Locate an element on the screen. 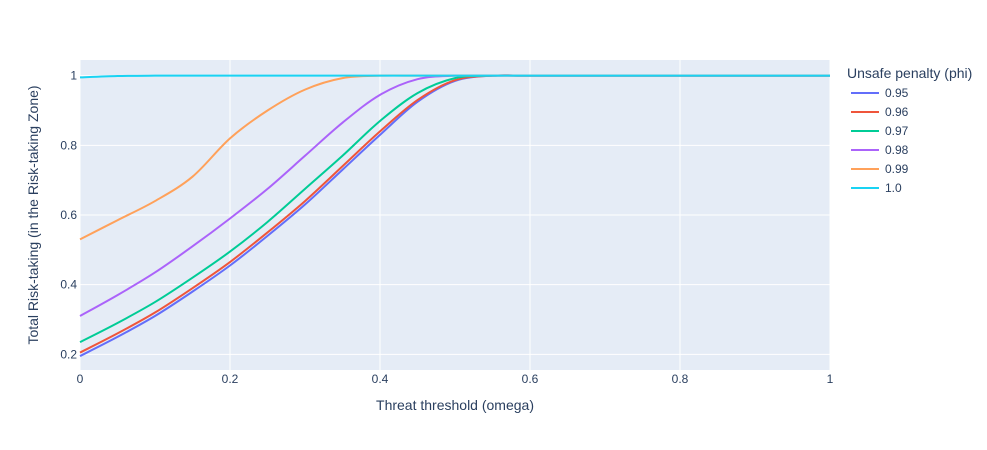 The image size is (987, 450). legend-title: Unsafe penalty (phi) is located at coordinates (909, 73).